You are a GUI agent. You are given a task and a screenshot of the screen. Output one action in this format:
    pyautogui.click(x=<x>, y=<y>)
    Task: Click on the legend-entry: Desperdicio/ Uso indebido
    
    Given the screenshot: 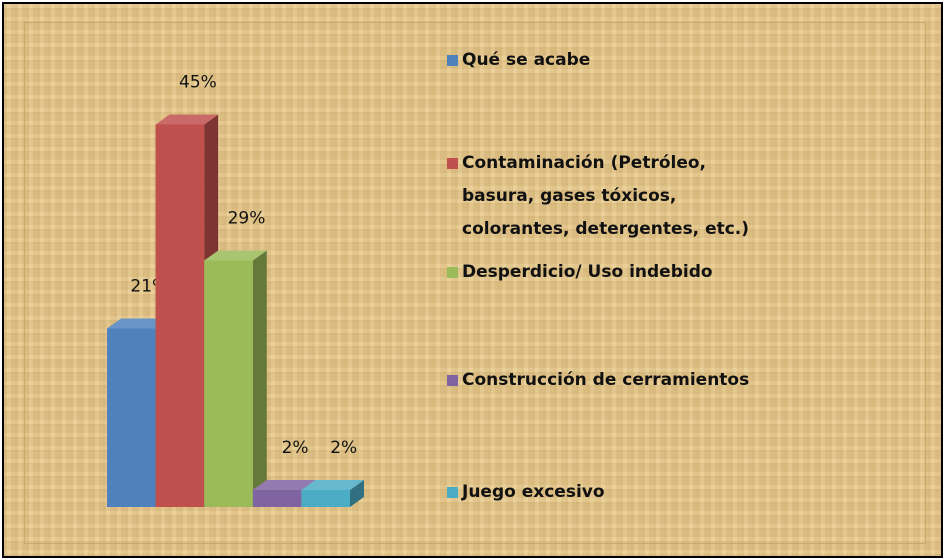 What is the action you would take?
    pyautogui.click(x=612, y=272)
    